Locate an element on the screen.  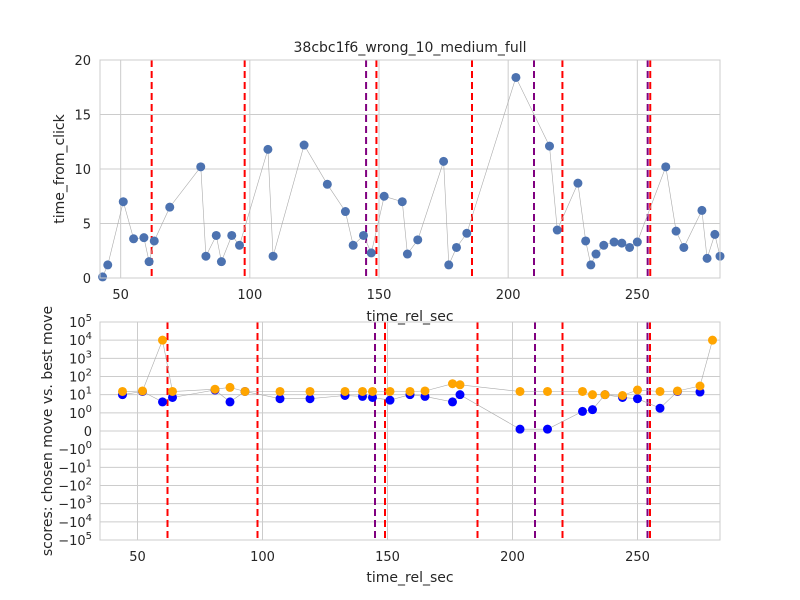
y-tick-label: 10⁵ is located at coordinates (80, 322).